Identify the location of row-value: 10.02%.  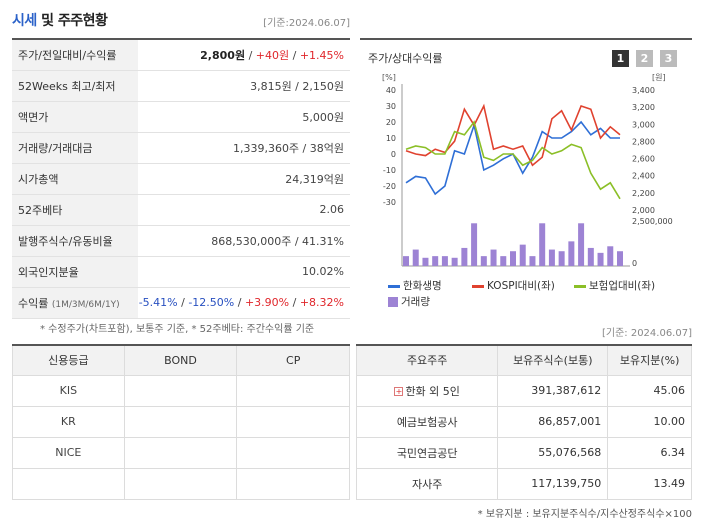
(244, 272).